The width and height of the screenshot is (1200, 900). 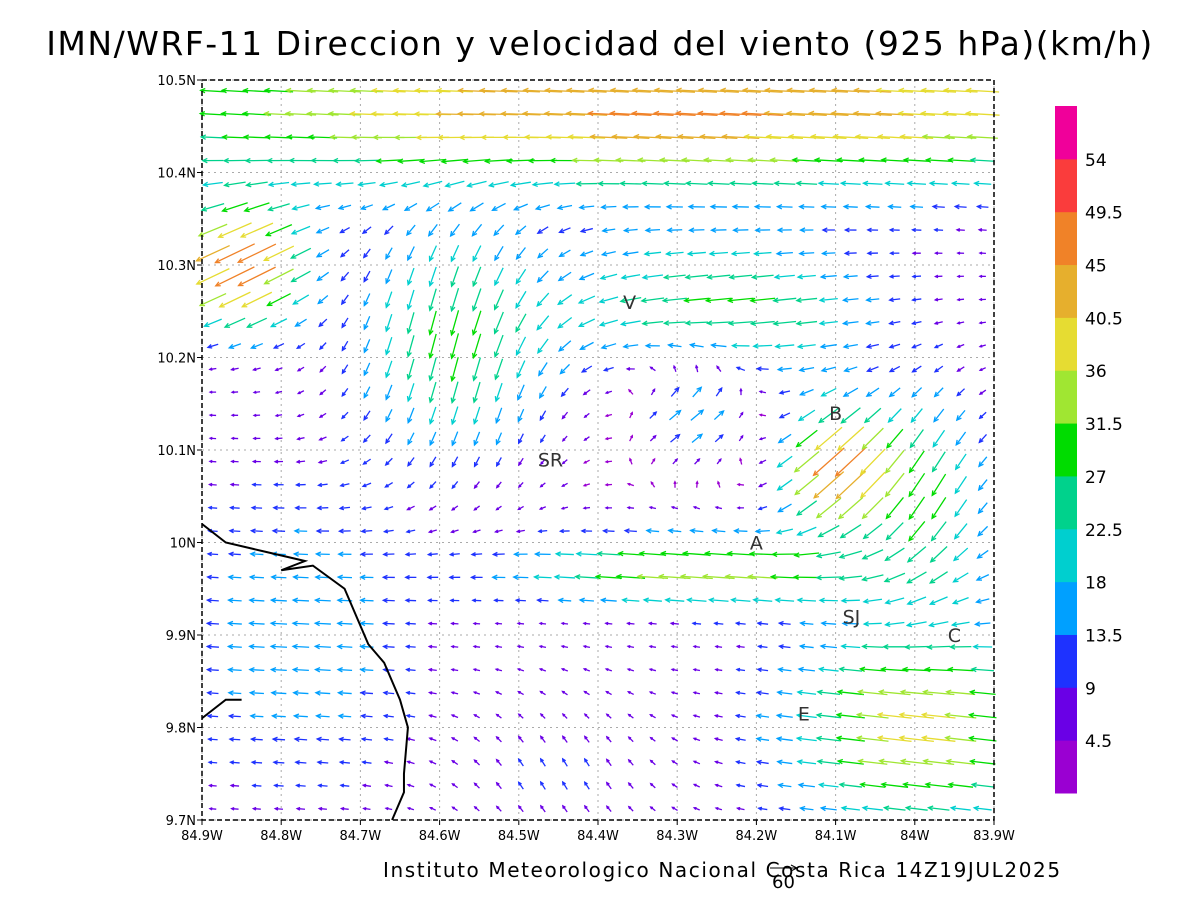 I want to click on place-label: SJ, so click(x=852, y=618).